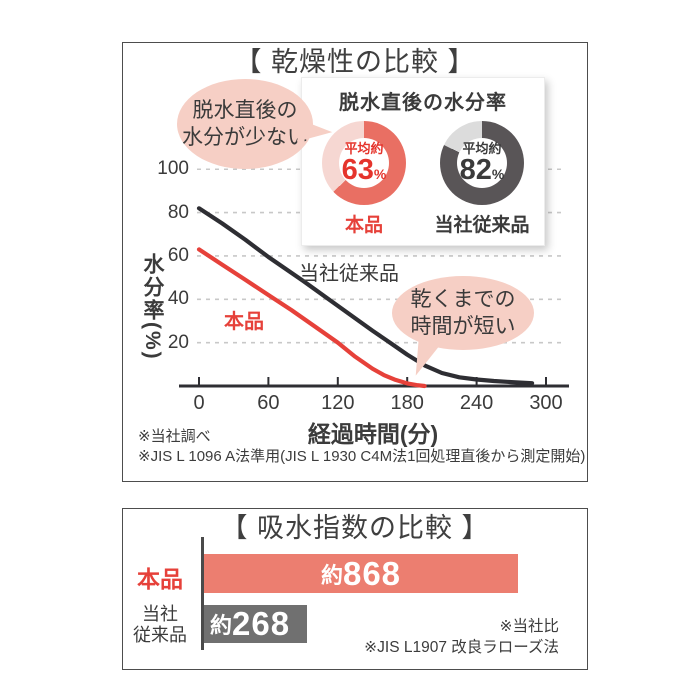  I want to click on donut-value: 82%, so click(482, 169).